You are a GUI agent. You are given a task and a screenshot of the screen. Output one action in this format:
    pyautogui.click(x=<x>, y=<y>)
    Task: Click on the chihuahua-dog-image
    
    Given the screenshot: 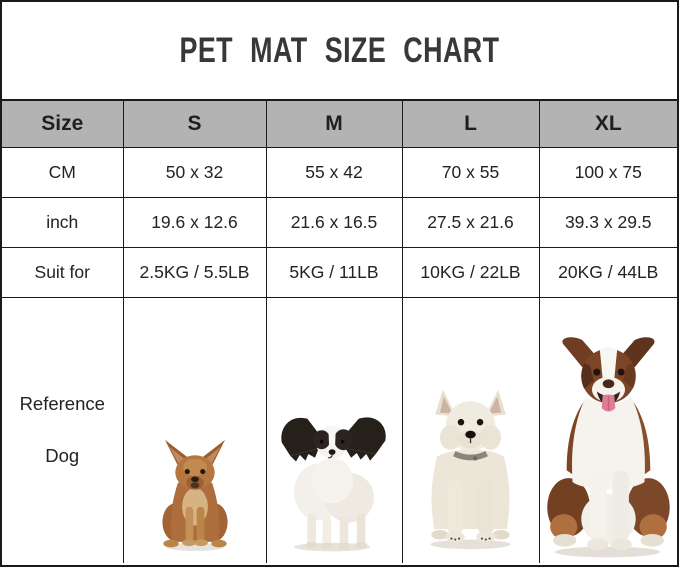 What is the action you would take?
    pyautogui.click(x=194, y=495)
    